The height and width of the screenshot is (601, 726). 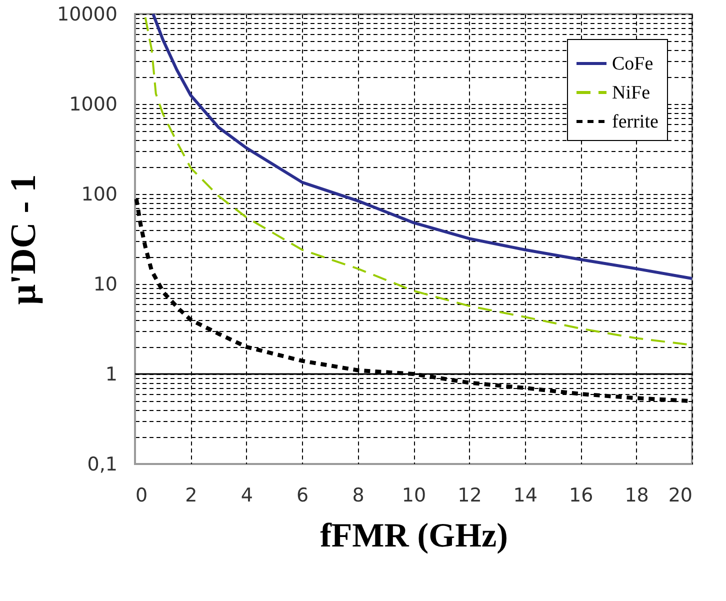 What do you see at coordinates (142, 495) in the screenshot?
I see `x-tick-label: 0` at bounding box center [142, 495].